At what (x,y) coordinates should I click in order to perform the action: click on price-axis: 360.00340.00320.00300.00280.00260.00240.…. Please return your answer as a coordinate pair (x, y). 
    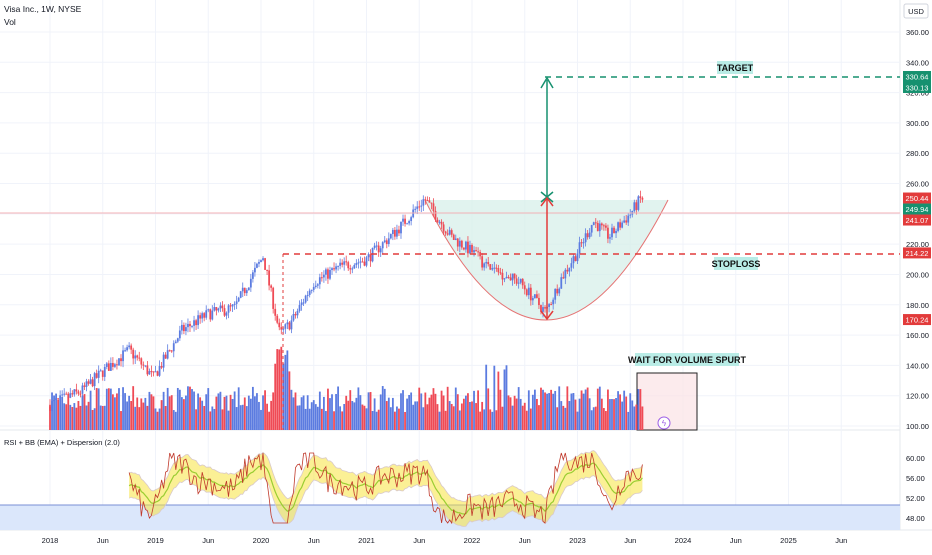
    Looking at the image, I should click on (917, 229).